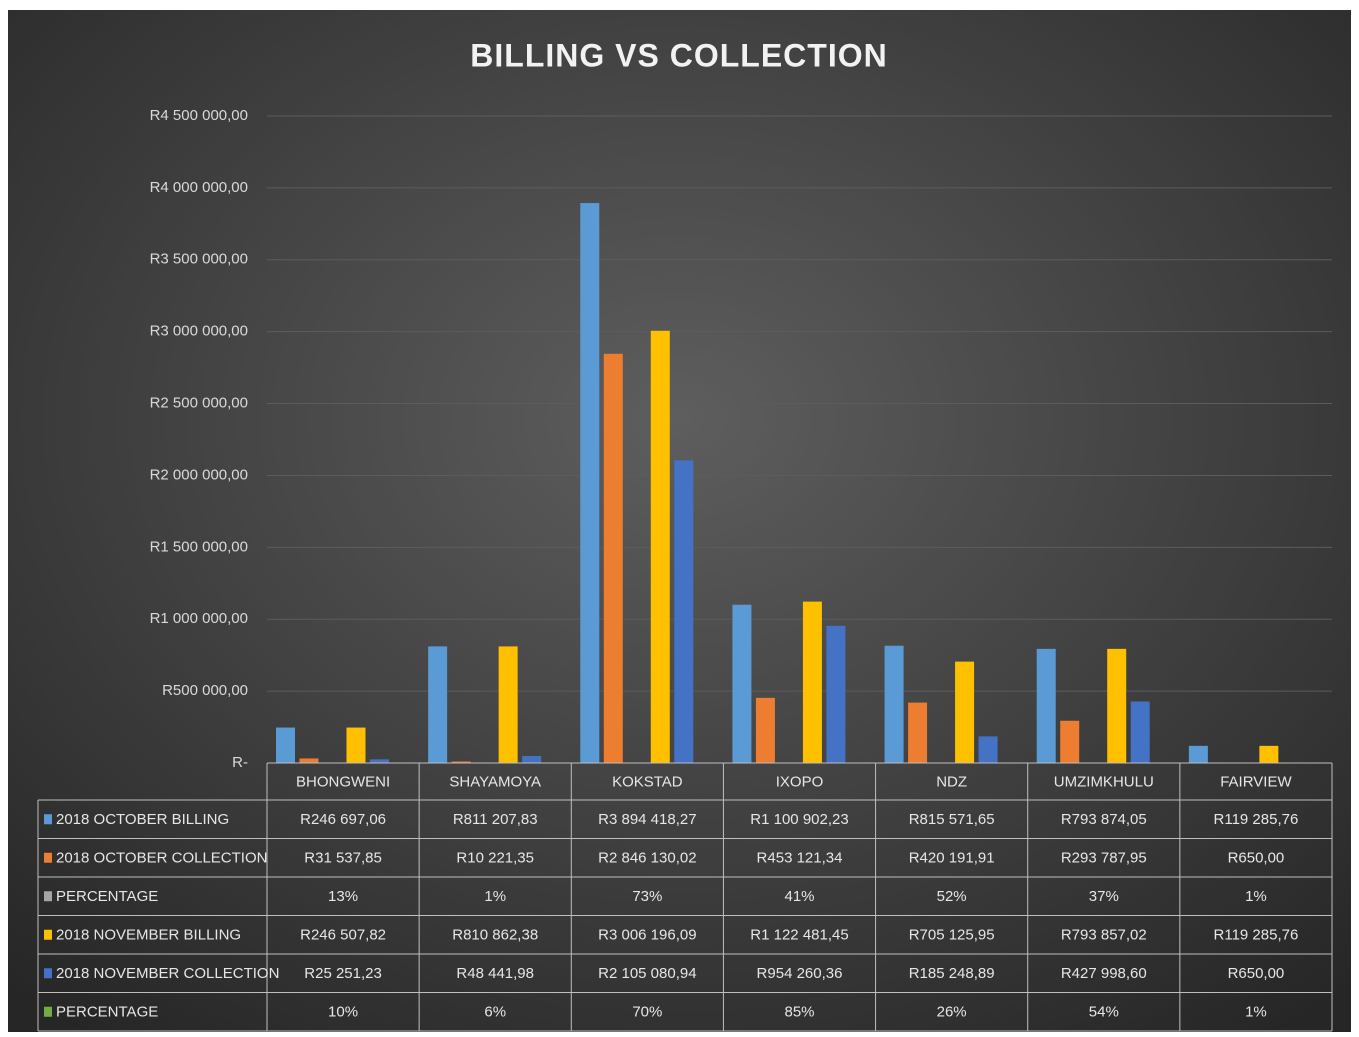 This screenshot has height=1037, width=1359. Describe the element at coordinates (343, 781) in the screenshot. I see `x-tick-label: BHONGWENI` at that location.